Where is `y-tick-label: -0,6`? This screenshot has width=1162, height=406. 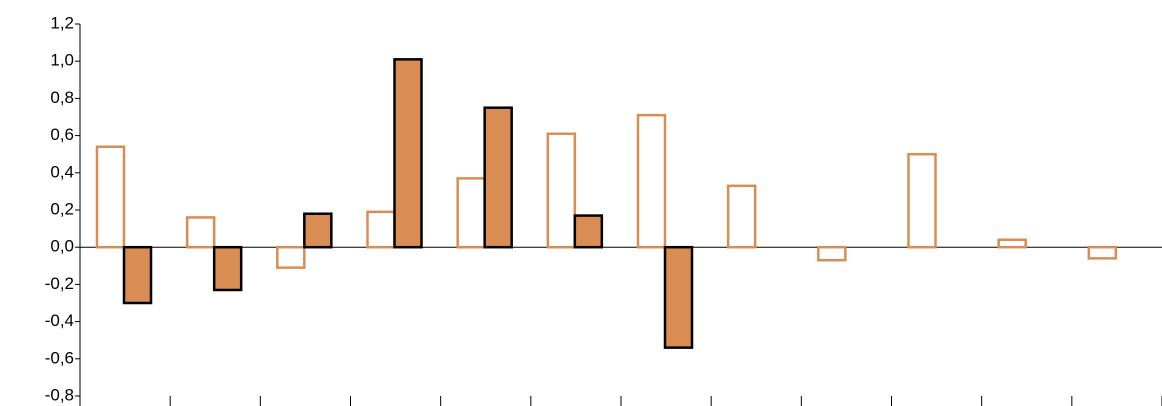
y-tick-label: -0,6 is located at coordinates (59, 357).